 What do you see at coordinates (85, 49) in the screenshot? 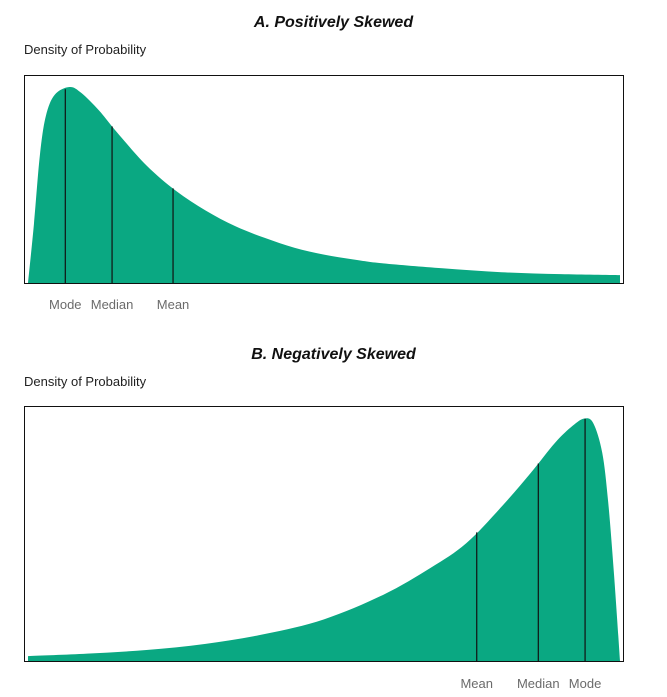
I see `chart-a-ylabel: Density of Probability` at bounding box center [85, 49].